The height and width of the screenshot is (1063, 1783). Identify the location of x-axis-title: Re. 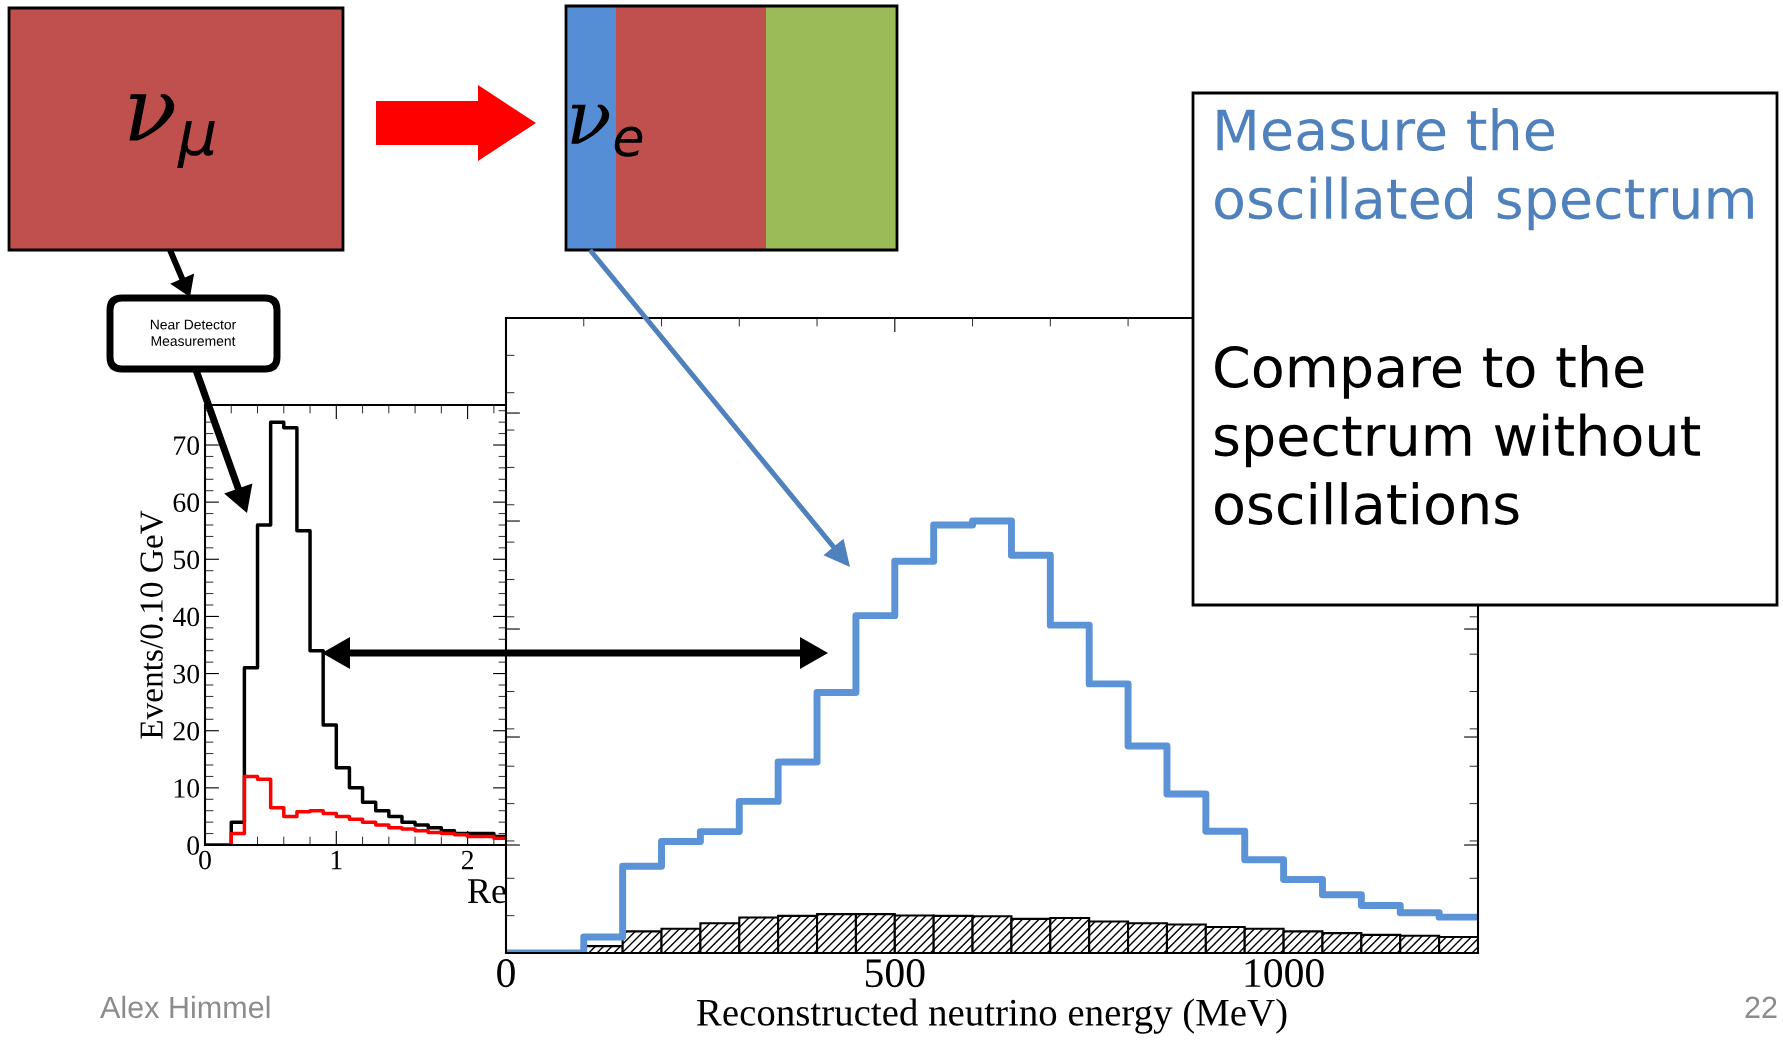
(486, 891).